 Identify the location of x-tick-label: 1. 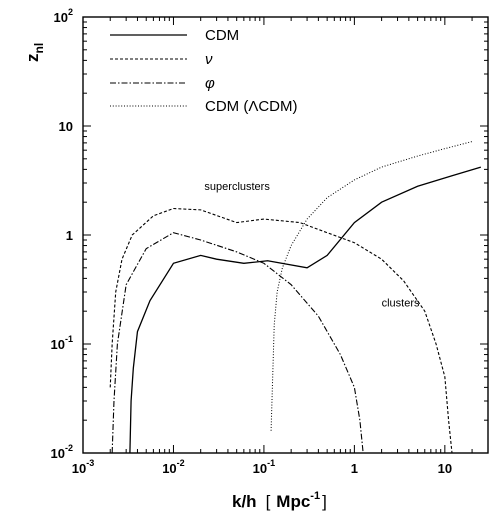
(354, 468).